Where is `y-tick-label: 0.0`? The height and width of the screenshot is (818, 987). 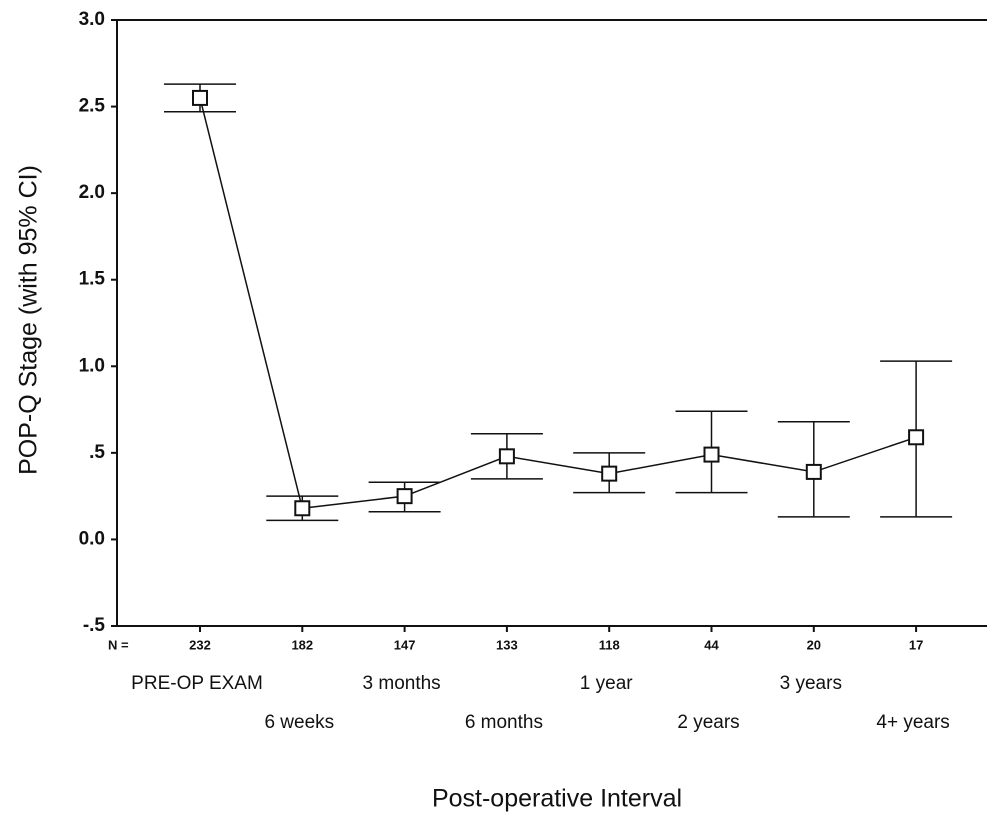 y-tick-label: 0.0 is located at coordinates (92, 538).